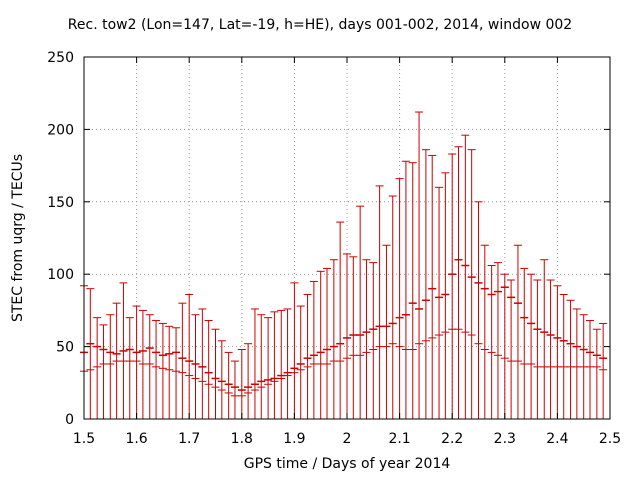 Image resolution: width=640 pixels, height=480 pixels. What do you see at coordinates (399, 439) in the screenshot?
I see `x-tick-label: 2.1` at bounding box center [399, 439].